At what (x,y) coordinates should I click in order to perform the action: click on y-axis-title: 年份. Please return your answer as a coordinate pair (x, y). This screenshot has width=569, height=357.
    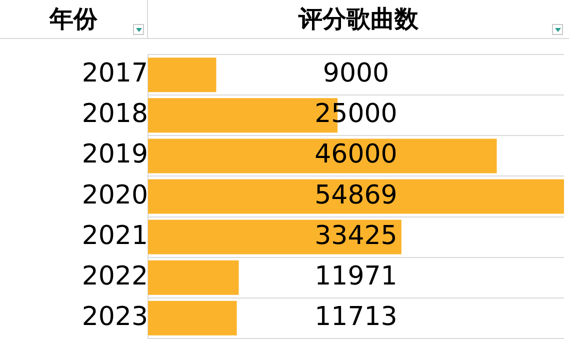
    Looking at the image, I should click on (74, 19).